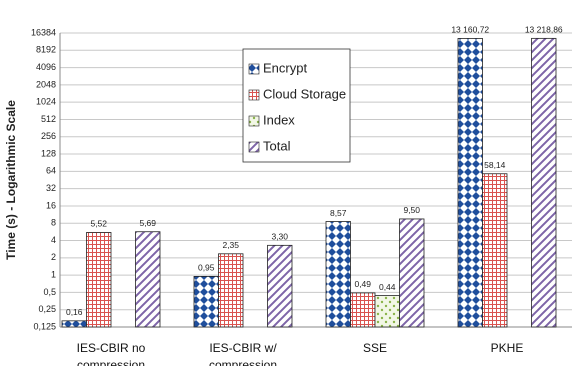 The image size is (582, 366). Describe the element at coordinates (544, 30) in the screenshot. I see `value-label: 13 218,86` at that location.